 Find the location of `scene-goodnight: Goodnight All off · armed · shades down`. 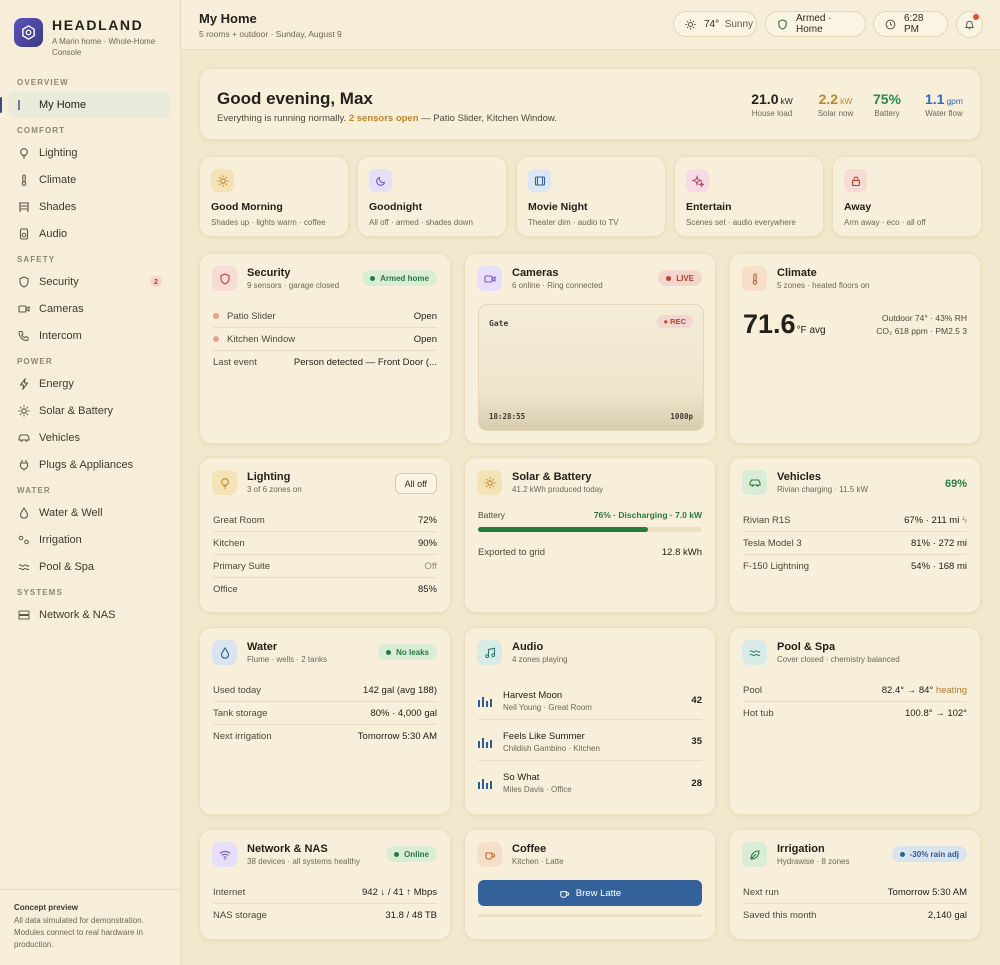

scene-goodnight: Goodnight All off · armed · shades down is located at coordinates (432, 196).